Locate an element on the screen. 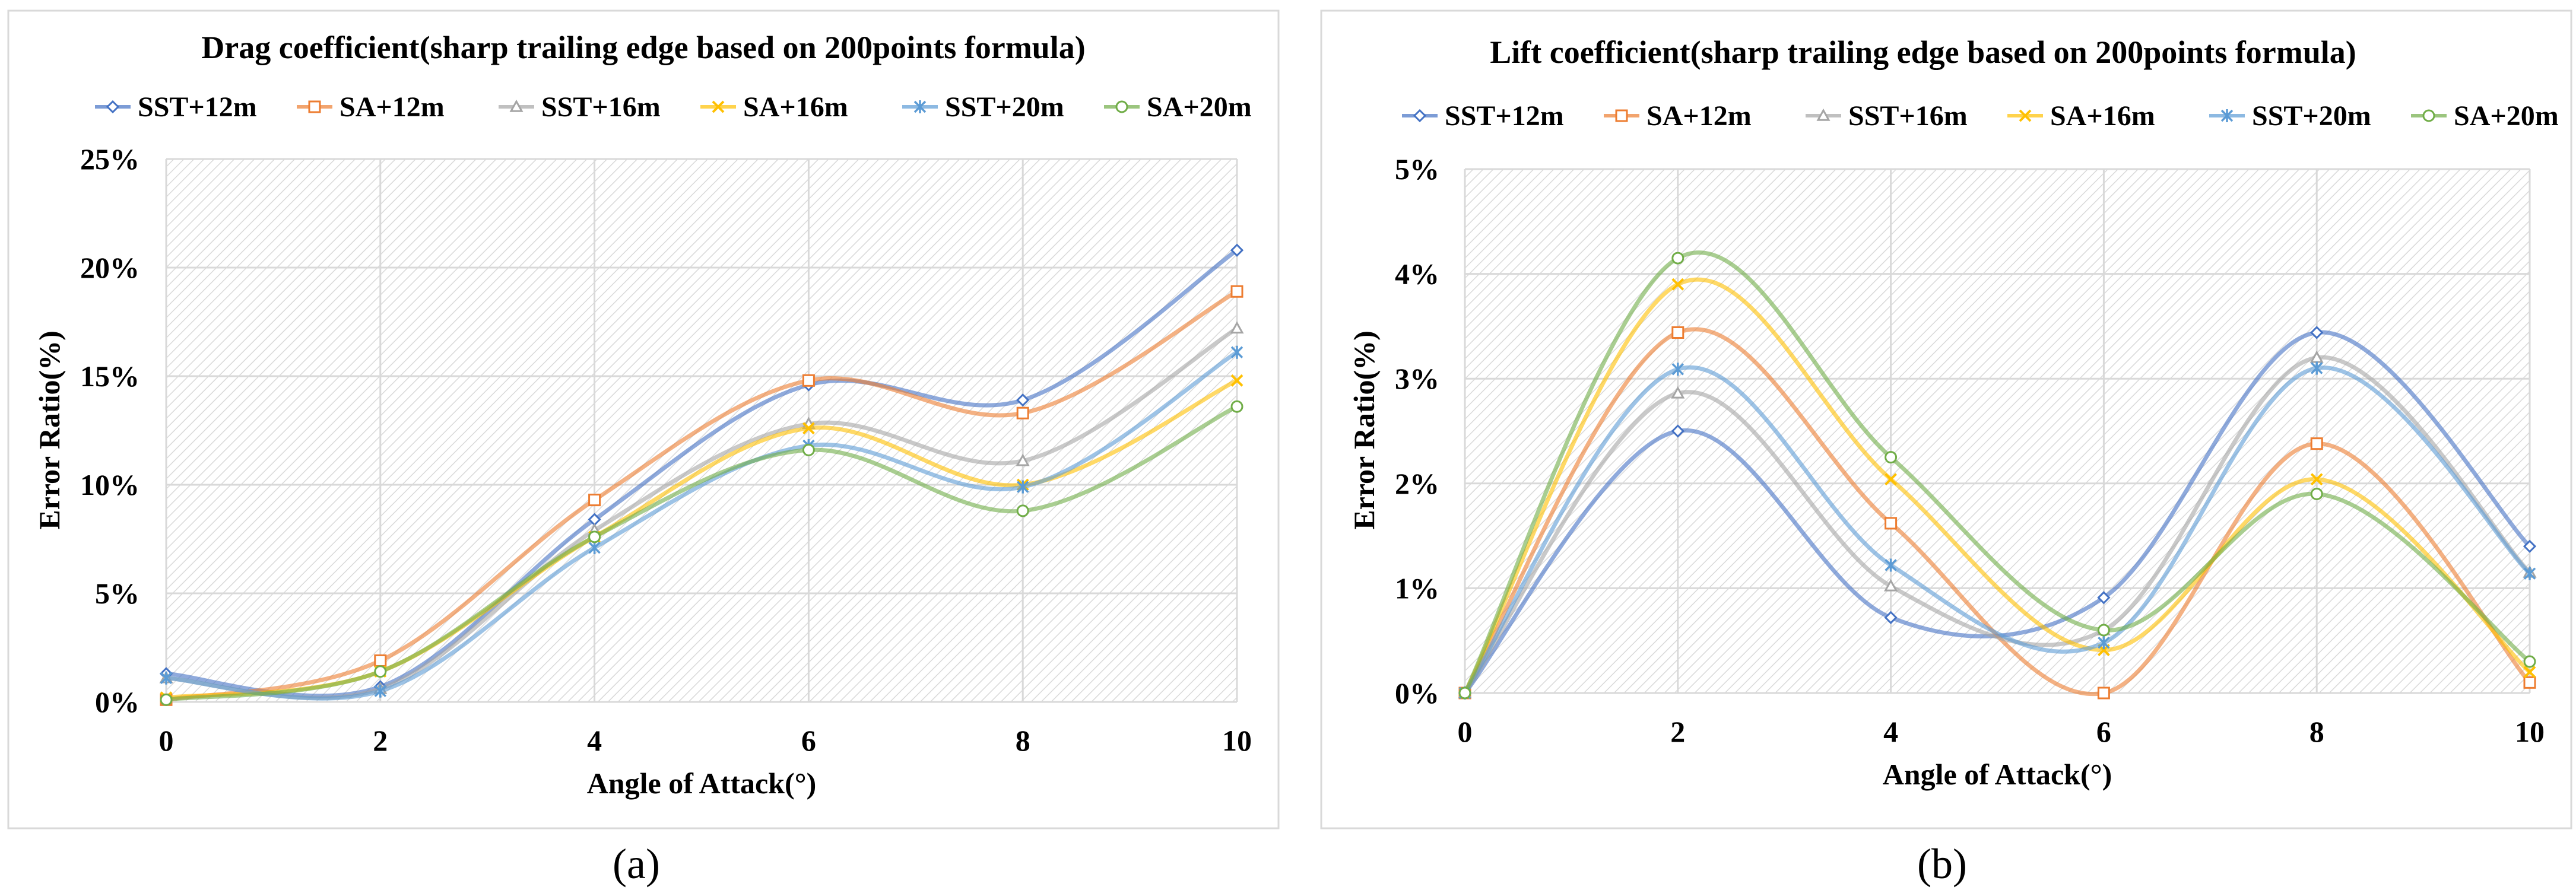 This screenshot has height=890, width=2576. x-tick-label: 8 is located at coordinates (1023, 740).